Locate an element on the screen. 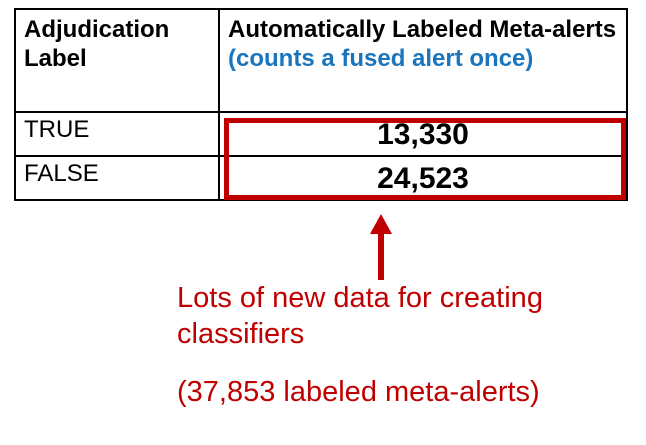 The width and height of the screenshot is (646, 445). callout-line-total: (37,853 labeled meta-alerts) is located at coordinates (358, 392).